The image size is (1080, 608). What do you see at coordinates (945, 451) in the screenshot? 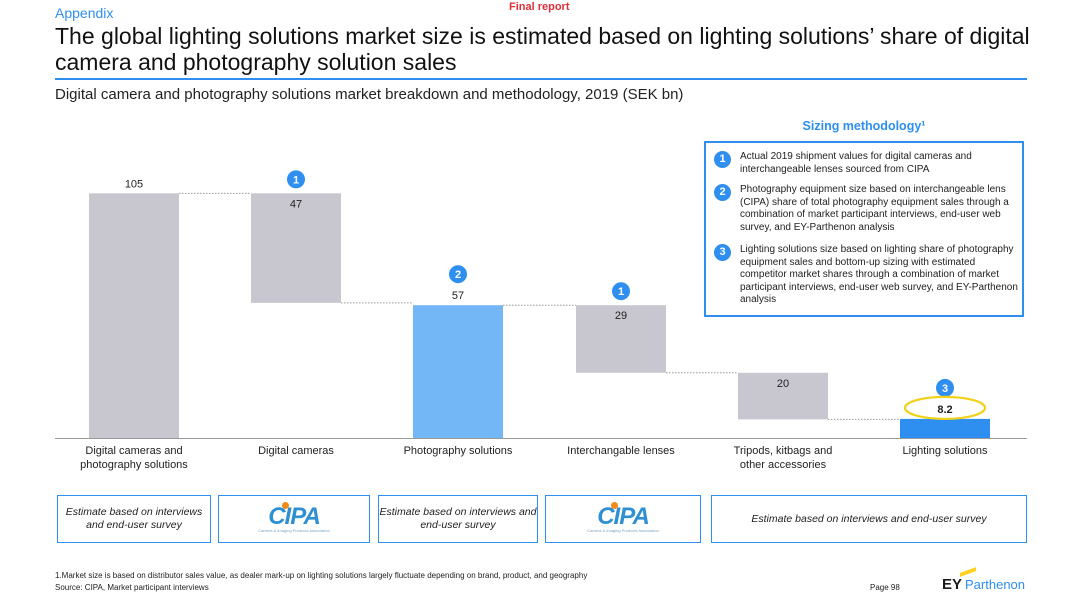
I see `category-label: Lighting solutions` at bounding box center [945, 451].